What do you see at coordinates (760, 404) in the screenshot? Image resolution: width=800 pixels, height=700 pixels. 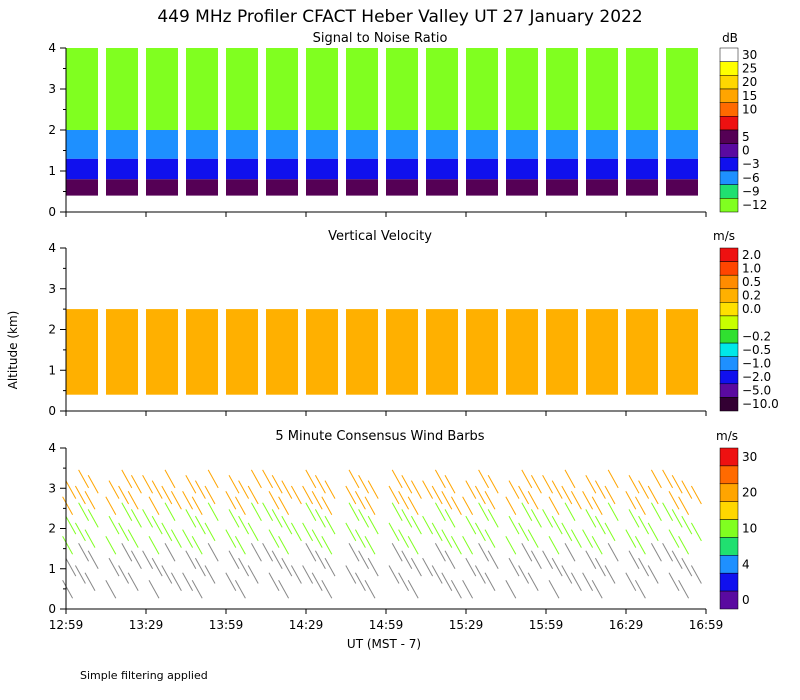 I see `colorbar-label: −10.0` at bounding box center [760, 404].